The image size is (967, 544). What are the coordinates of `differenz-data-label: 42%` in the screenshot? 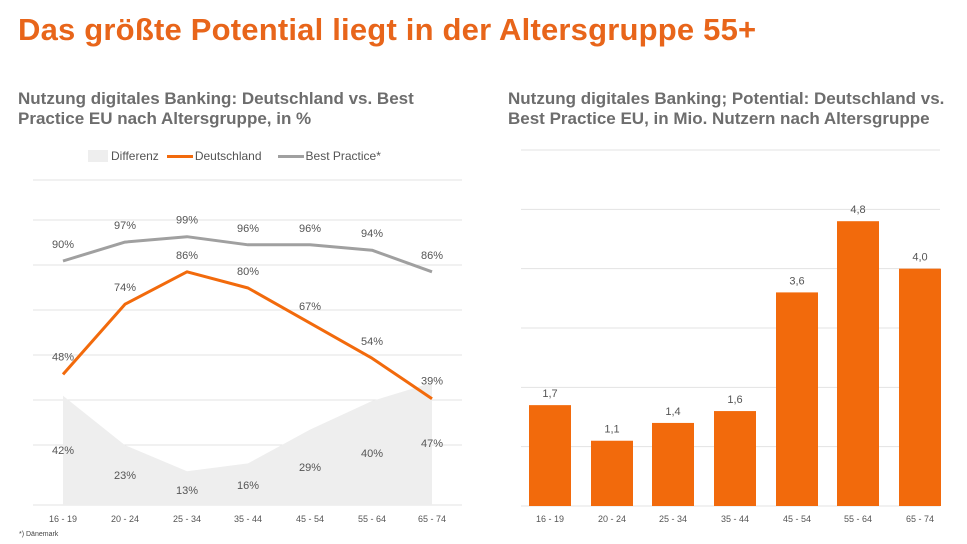 It's located at (63, 451).